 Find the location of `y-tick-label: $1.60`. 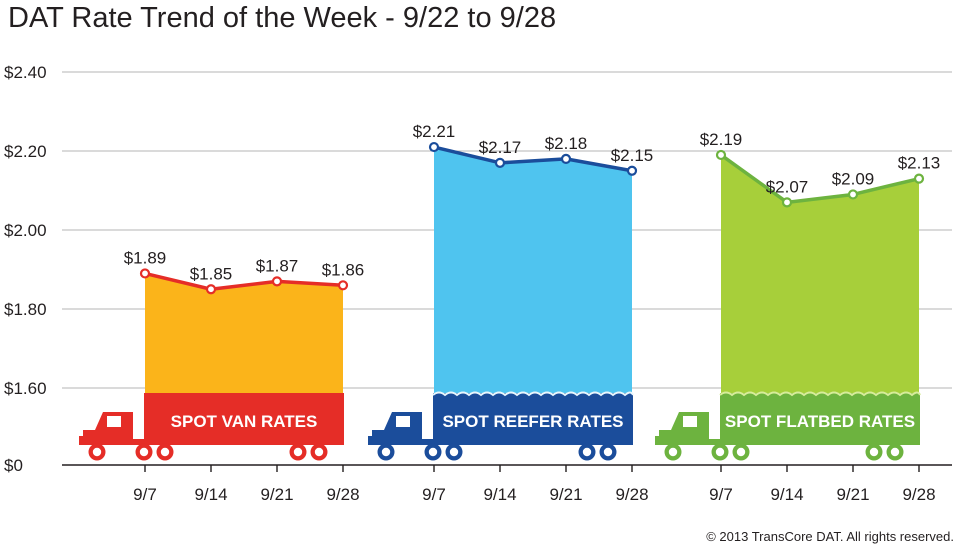

y-tick-label: $1.60 is located at coordinates (25, 388).